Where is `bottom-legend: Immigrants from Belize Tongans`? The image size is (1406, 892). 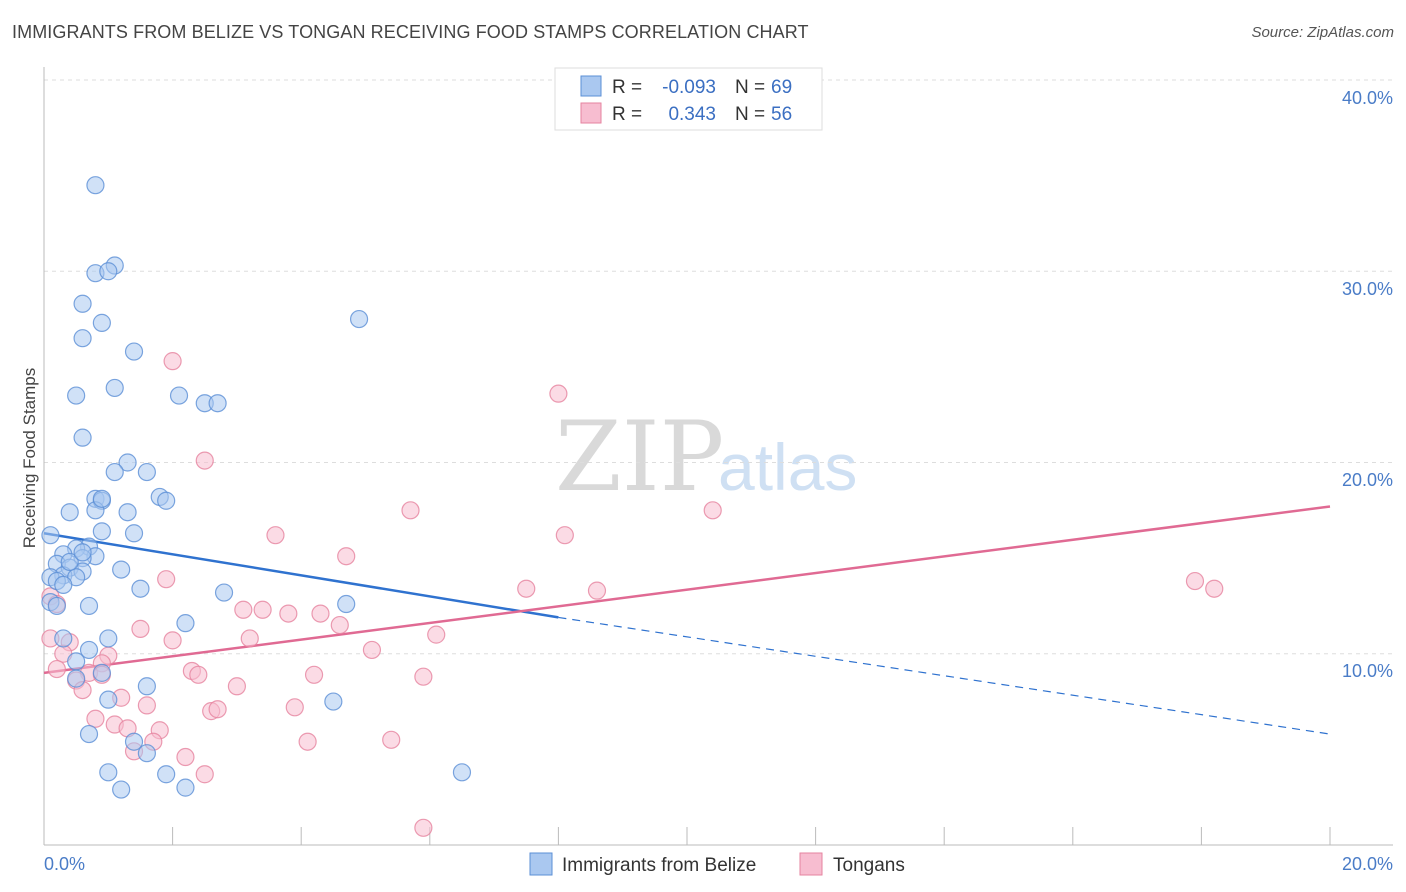
bottom-legend: Immigrants from Belize Tongans is located at coordinates (717, 864).